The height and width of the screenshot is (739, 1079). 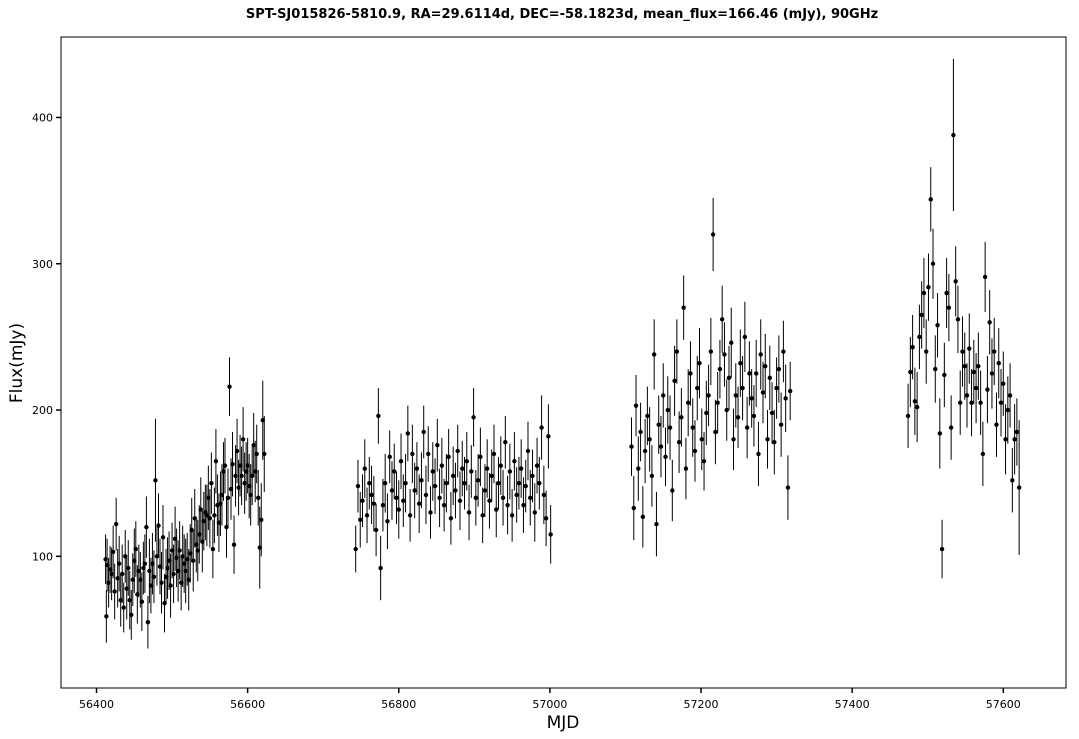 What do you see at coordinates (852, 704) in the screenshot?
I see `x-tick-label: 57400` at bounding box center [852, 704].